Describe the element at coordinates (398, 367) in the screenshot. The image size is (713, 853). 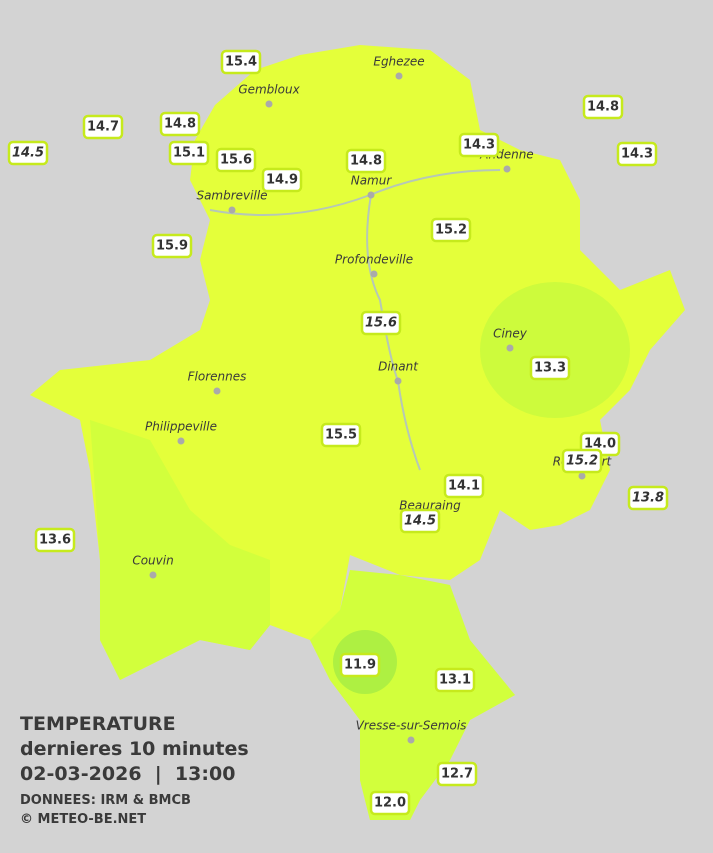
I see `city-name: Dinant` at that location.